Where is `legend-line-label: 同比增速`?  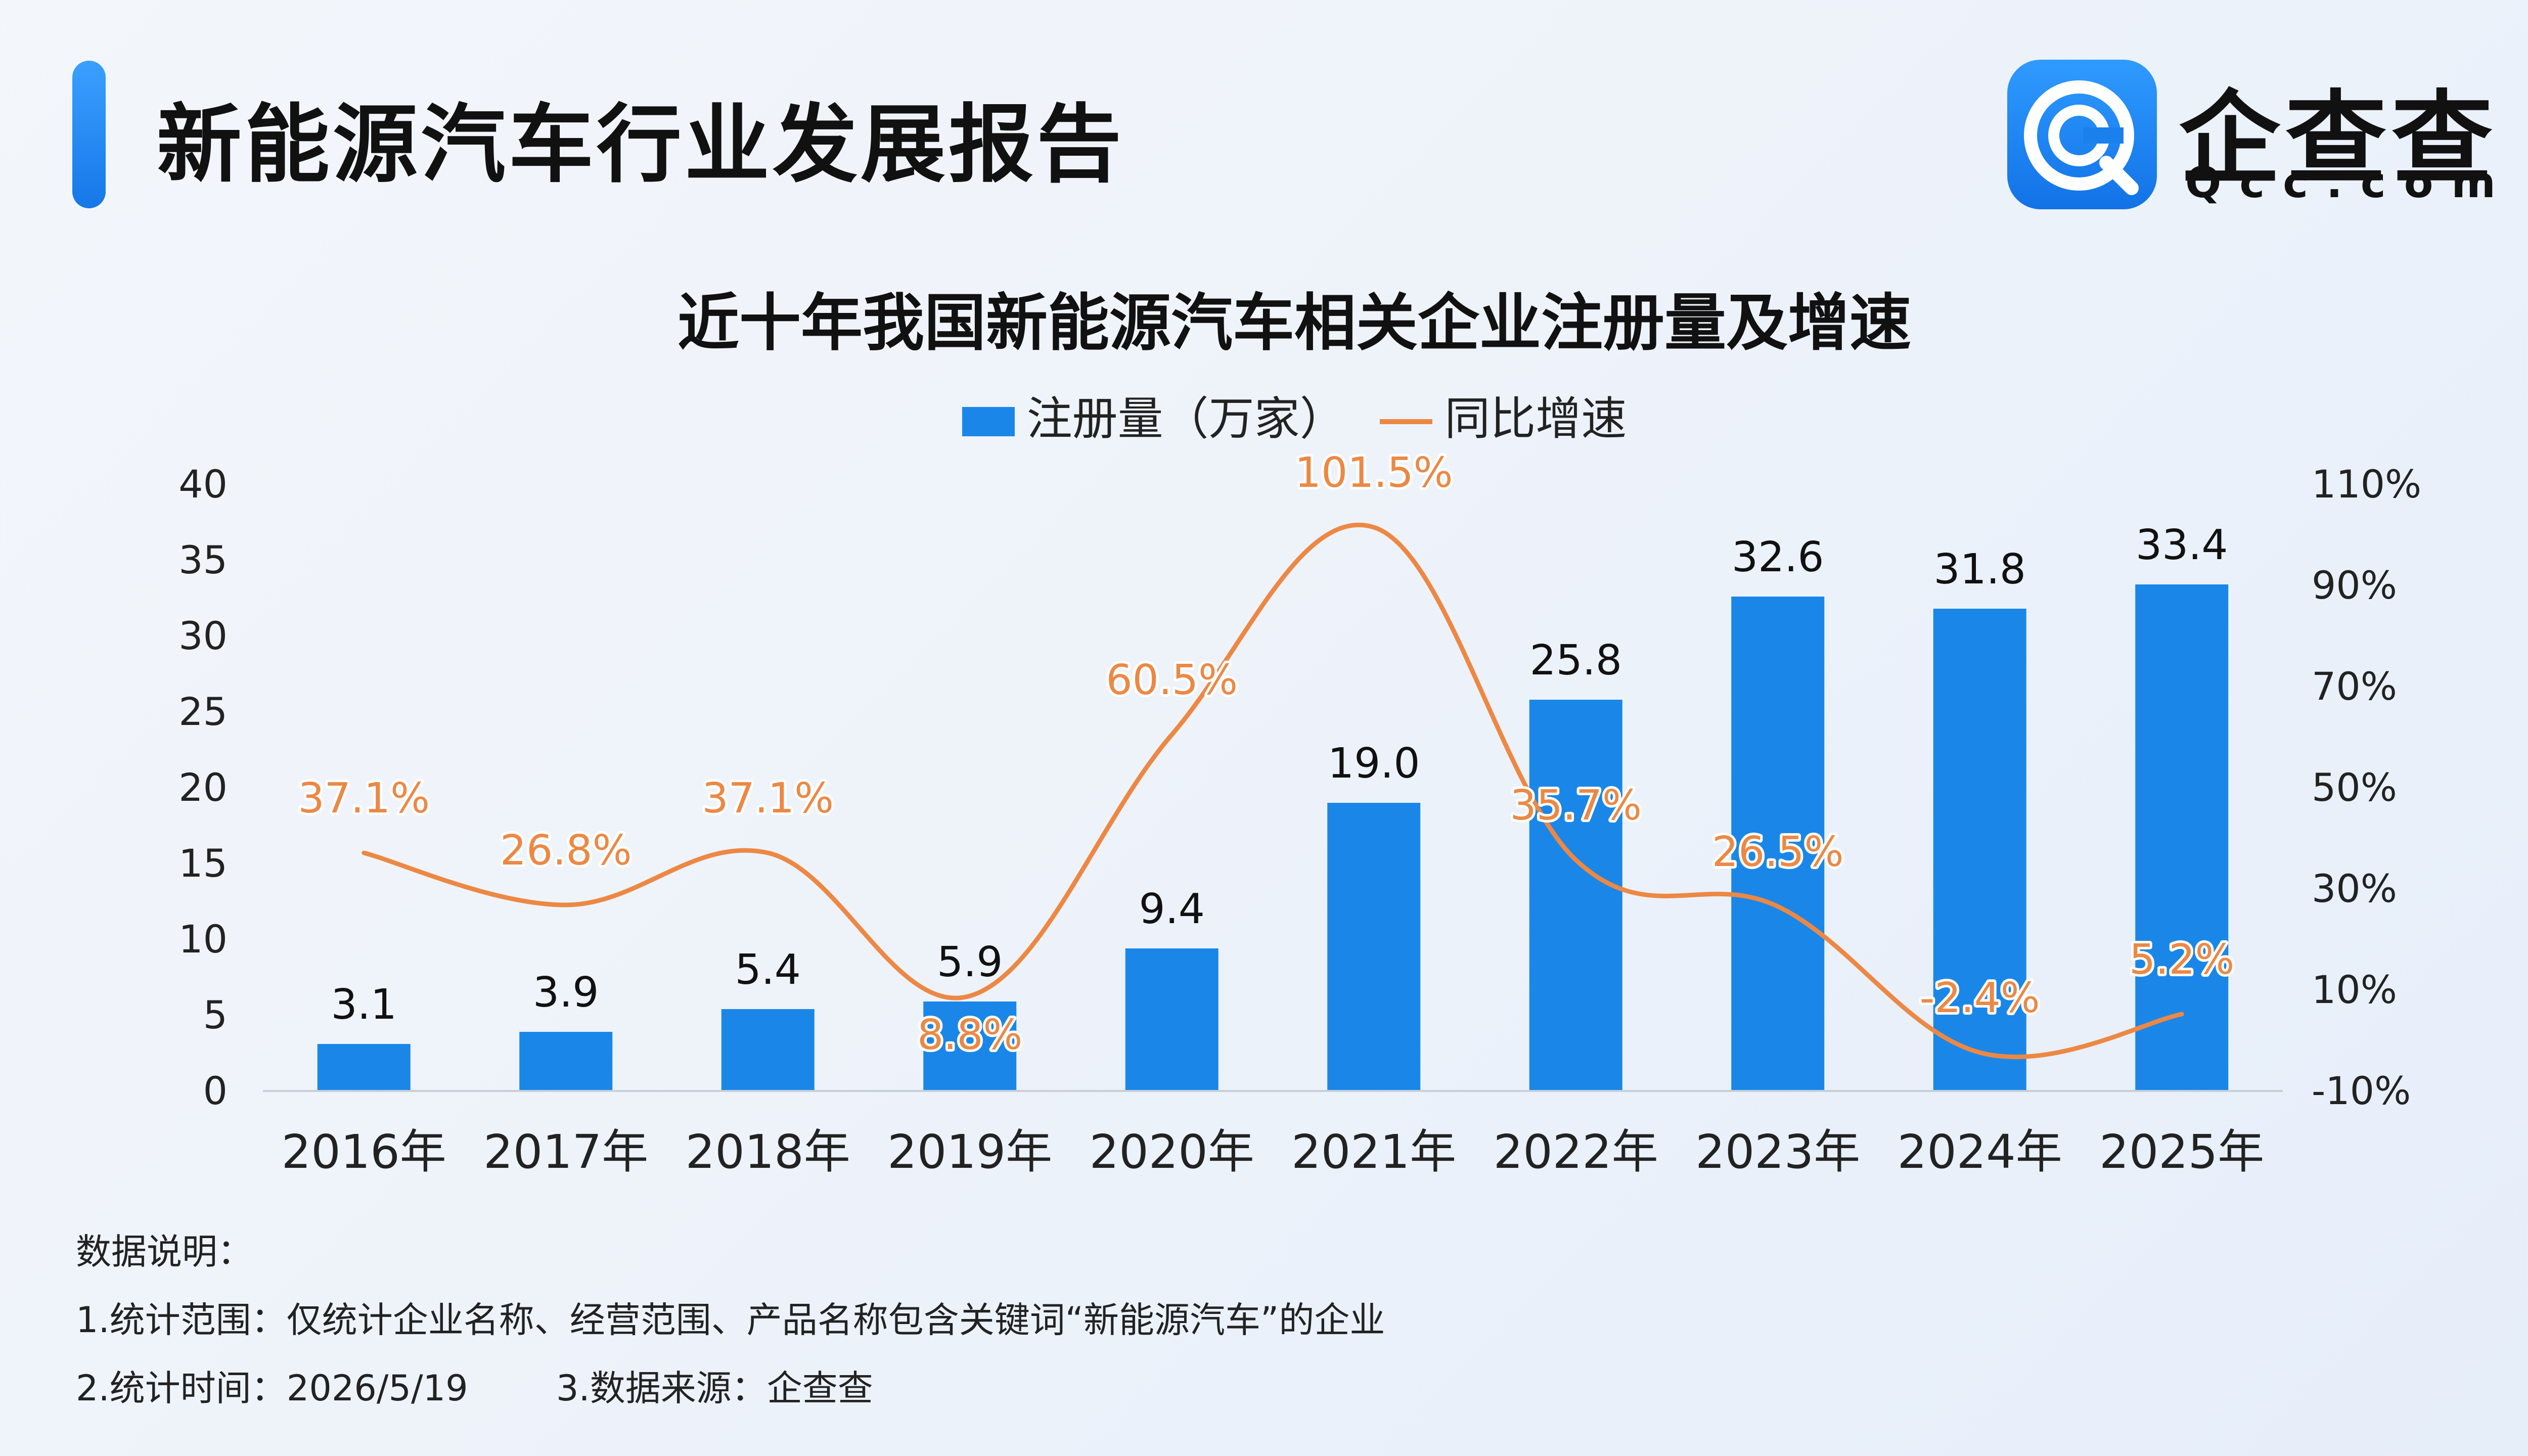
legend-line-label: 同比增速 is located at coordinates (1536, 418).